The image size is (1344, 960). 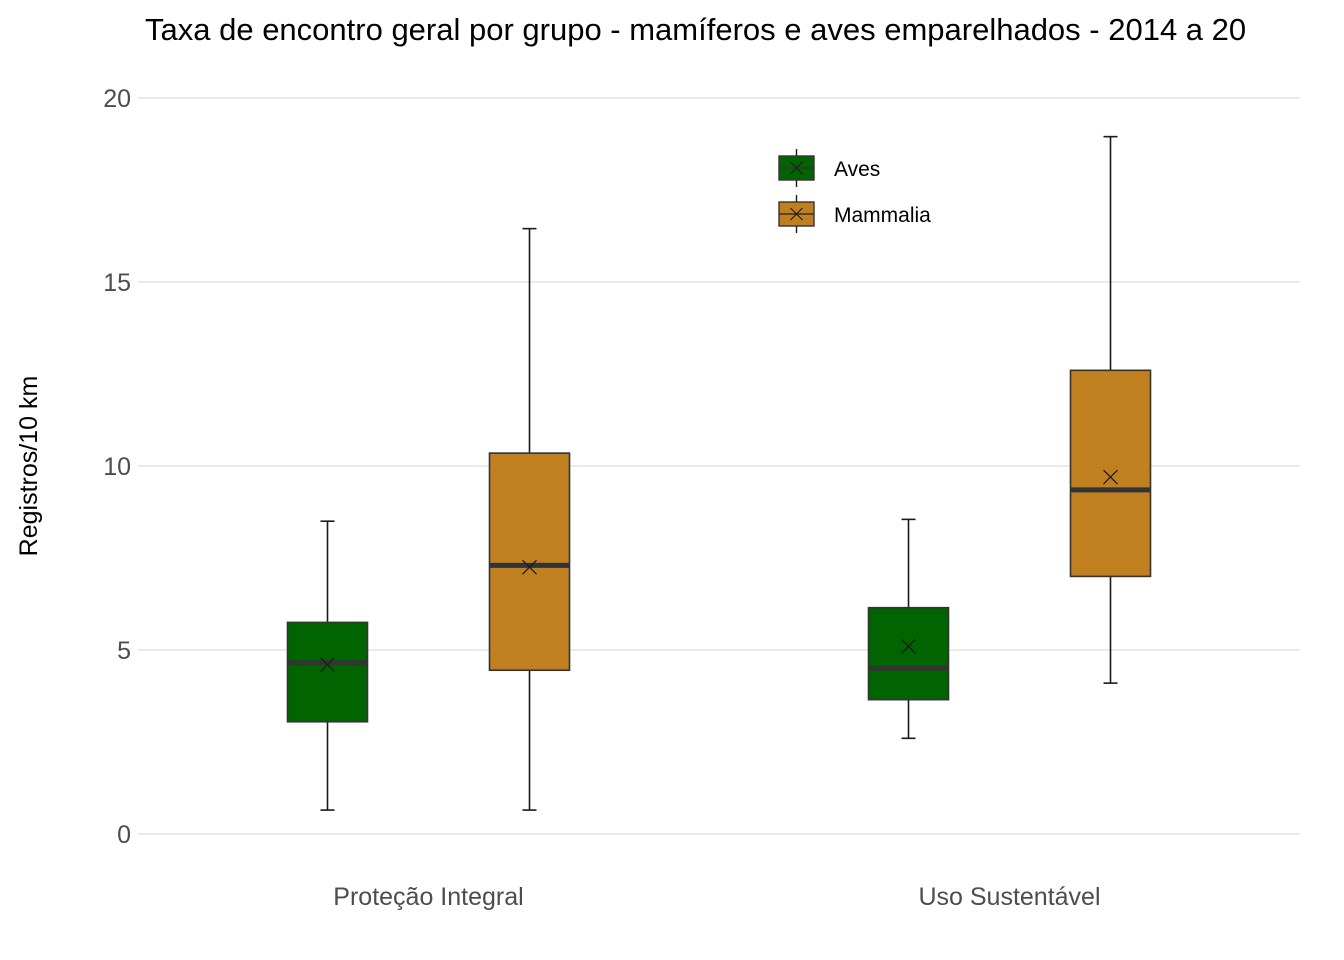 I want to click on y-tick-label-5: 5, so click(x=124, y=651).